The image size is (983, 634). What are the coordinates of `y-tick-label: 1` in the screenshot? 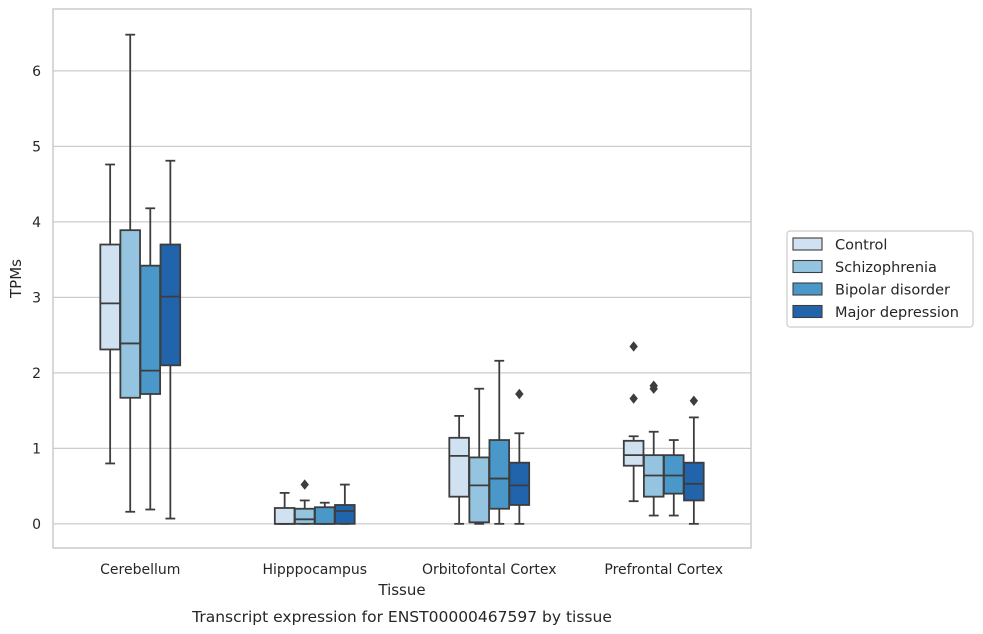 It's located at (36, 449).